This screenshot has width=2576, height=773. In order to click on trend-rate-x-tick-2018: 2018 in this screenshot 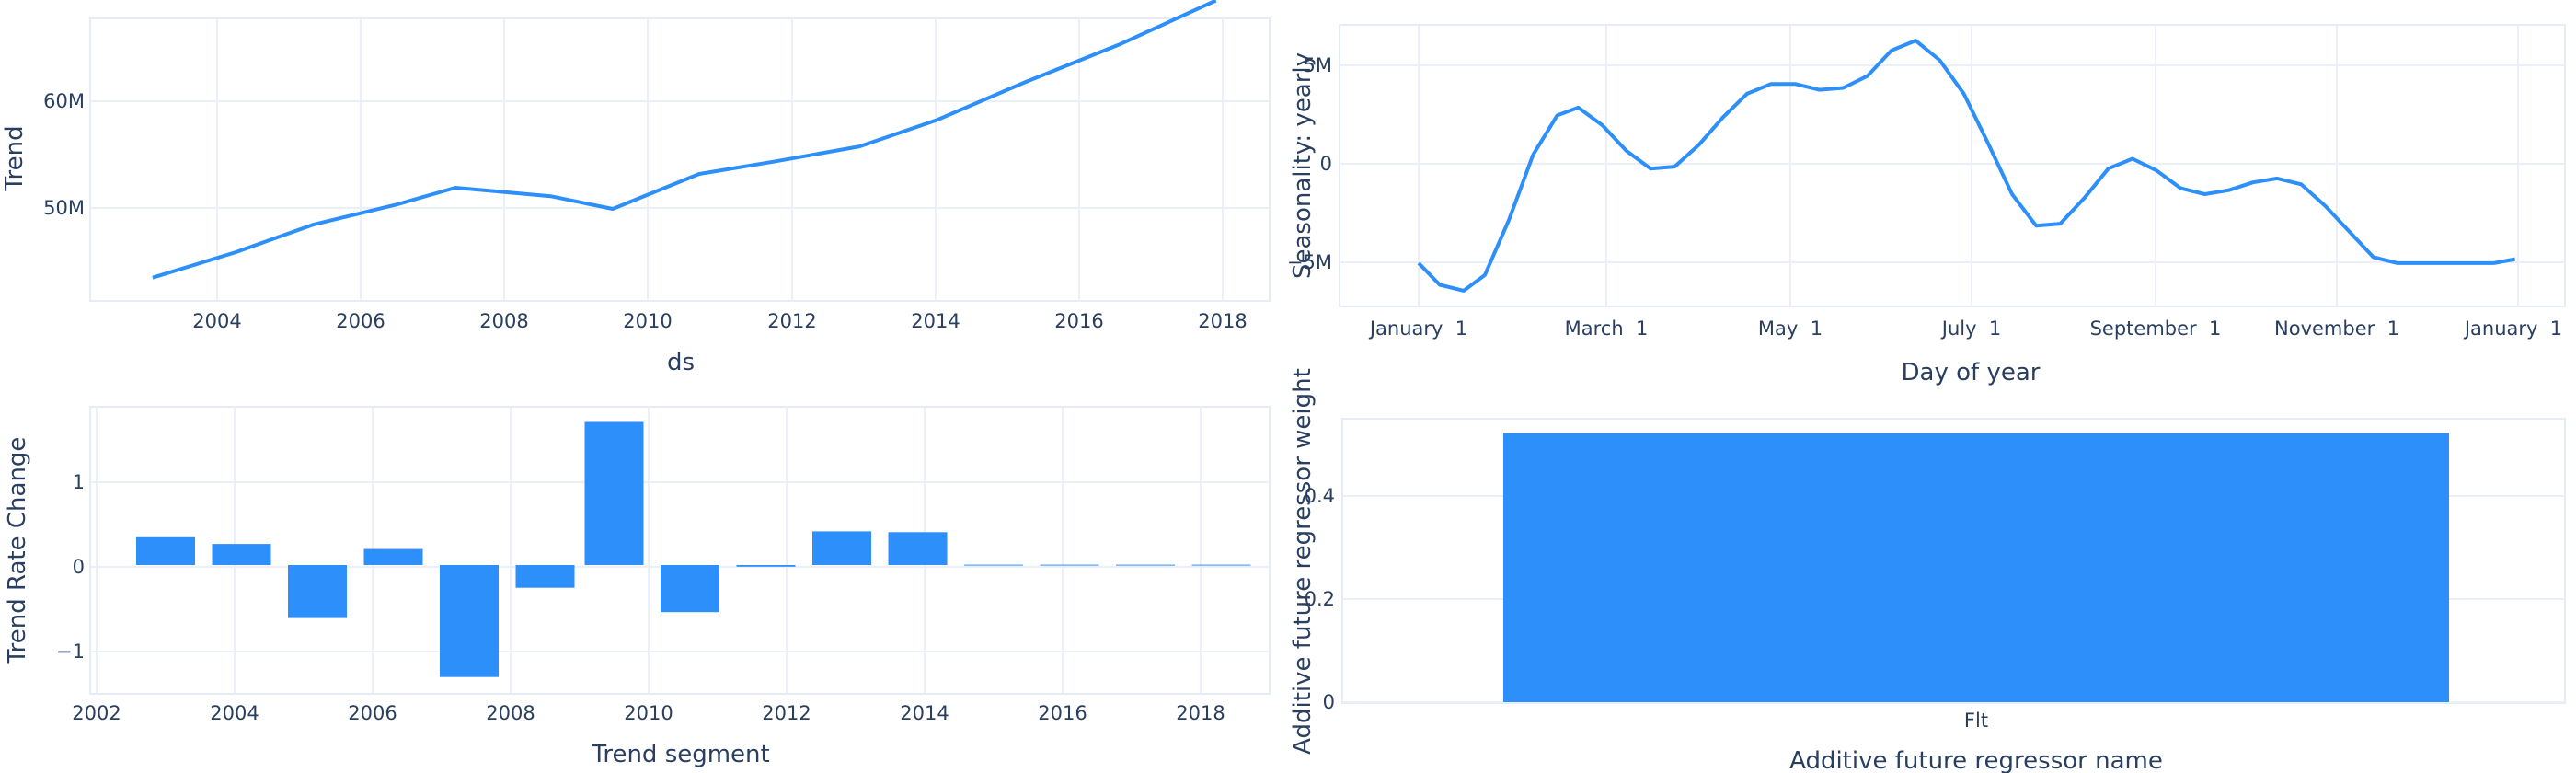, I will do `click(1200, 713)`.